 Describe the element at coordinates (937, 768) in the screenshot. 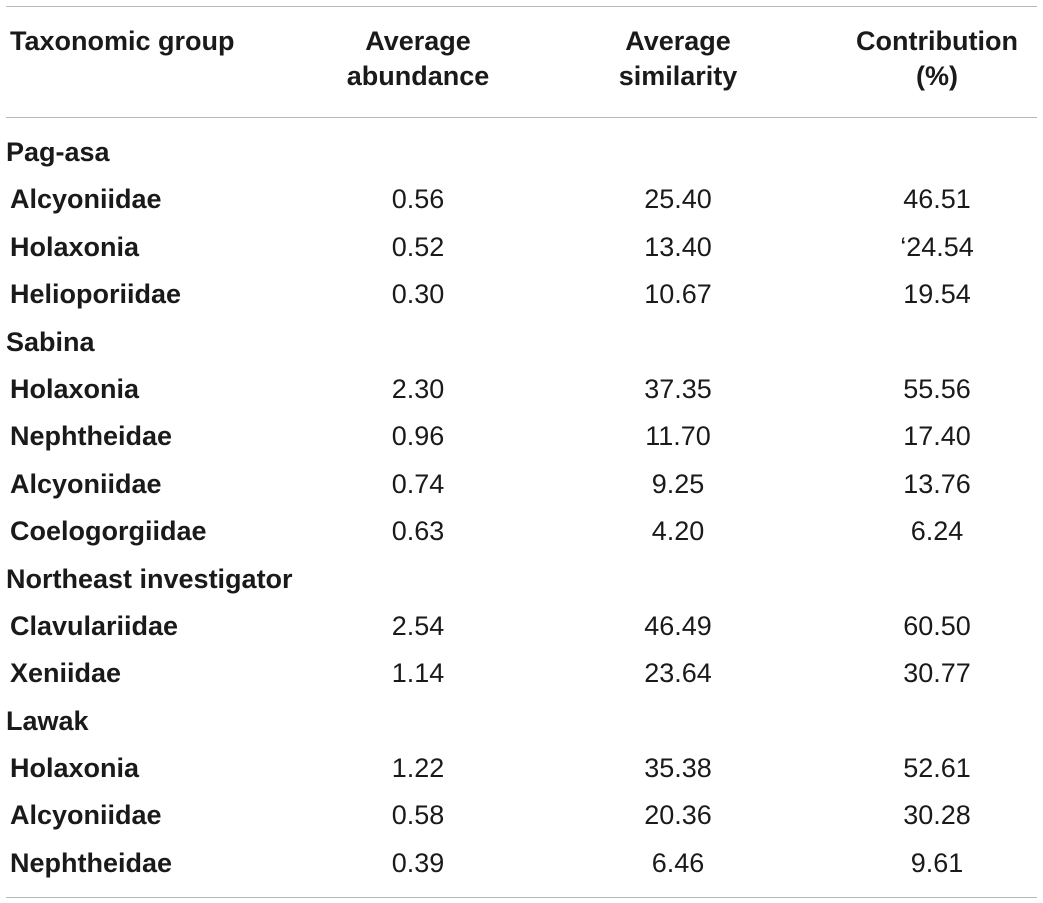

I see `contribution-cell: 52.61` at that location.